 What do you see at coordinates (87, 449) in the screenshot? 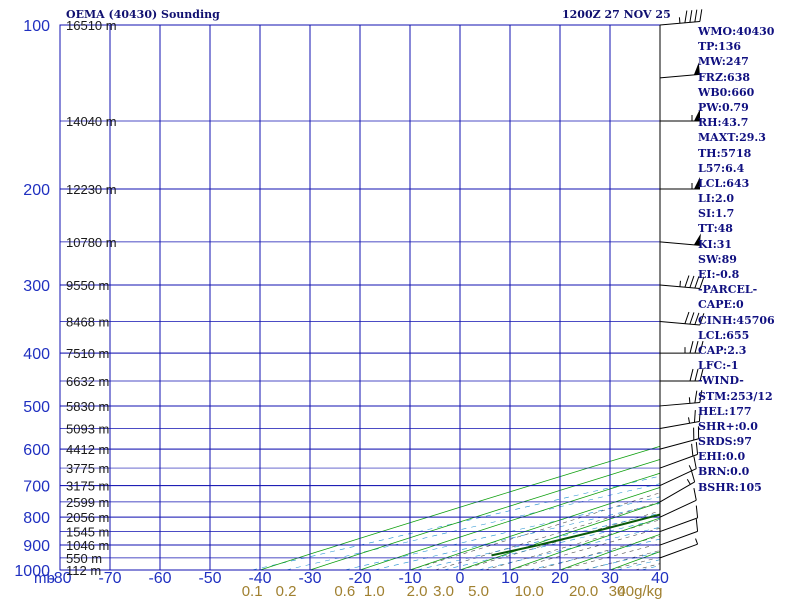
I see `height-label: 4412 m` at bounding box center [87, 449].